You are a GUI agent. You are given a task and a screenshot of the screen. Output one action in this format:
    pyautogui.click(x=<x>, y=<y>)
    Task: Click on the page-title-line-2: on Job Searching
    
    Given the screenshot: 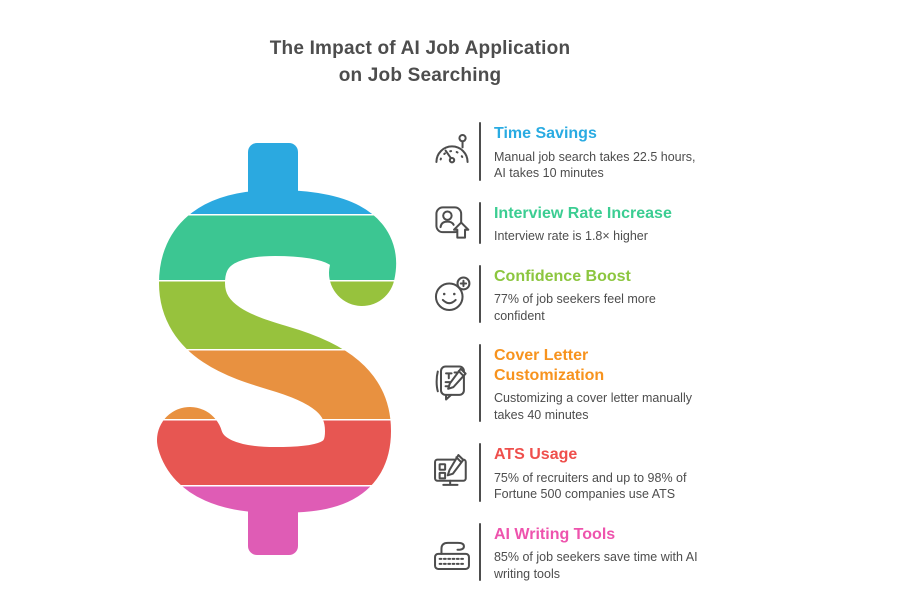 What is the action you would take?
    pyautogui.click(x=420, y=75)
    